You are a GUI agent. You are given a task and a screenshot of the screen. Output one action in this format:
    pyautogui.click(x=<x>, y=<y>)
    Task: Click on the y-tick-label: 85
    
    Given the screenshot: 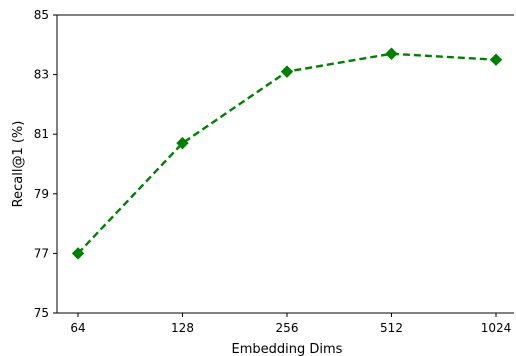 What is the action you would take?
    pyautogui.click(x=41, y=15)
    